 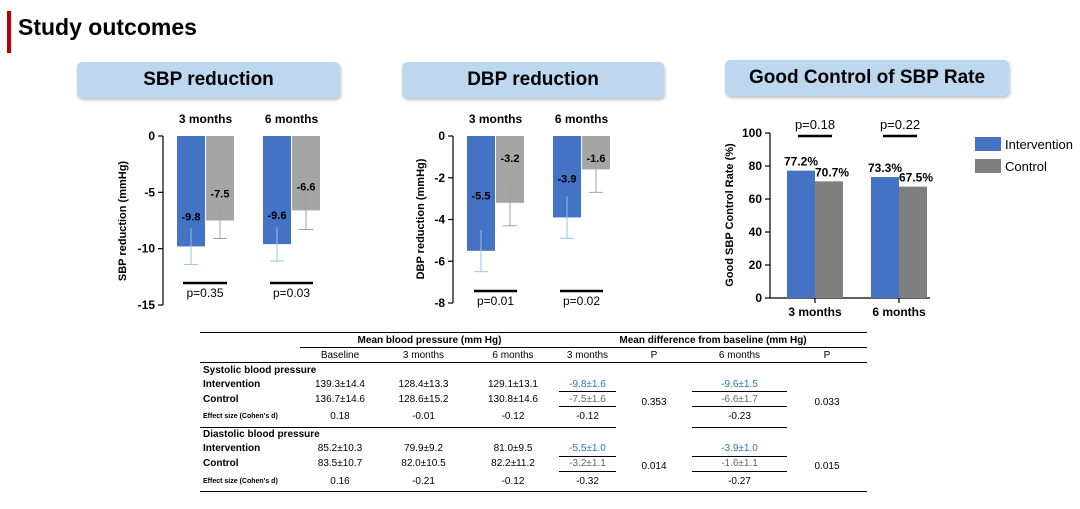 I want to click on cell-diff-3-months: -9.8±1.6, so click(x=587, y=384).